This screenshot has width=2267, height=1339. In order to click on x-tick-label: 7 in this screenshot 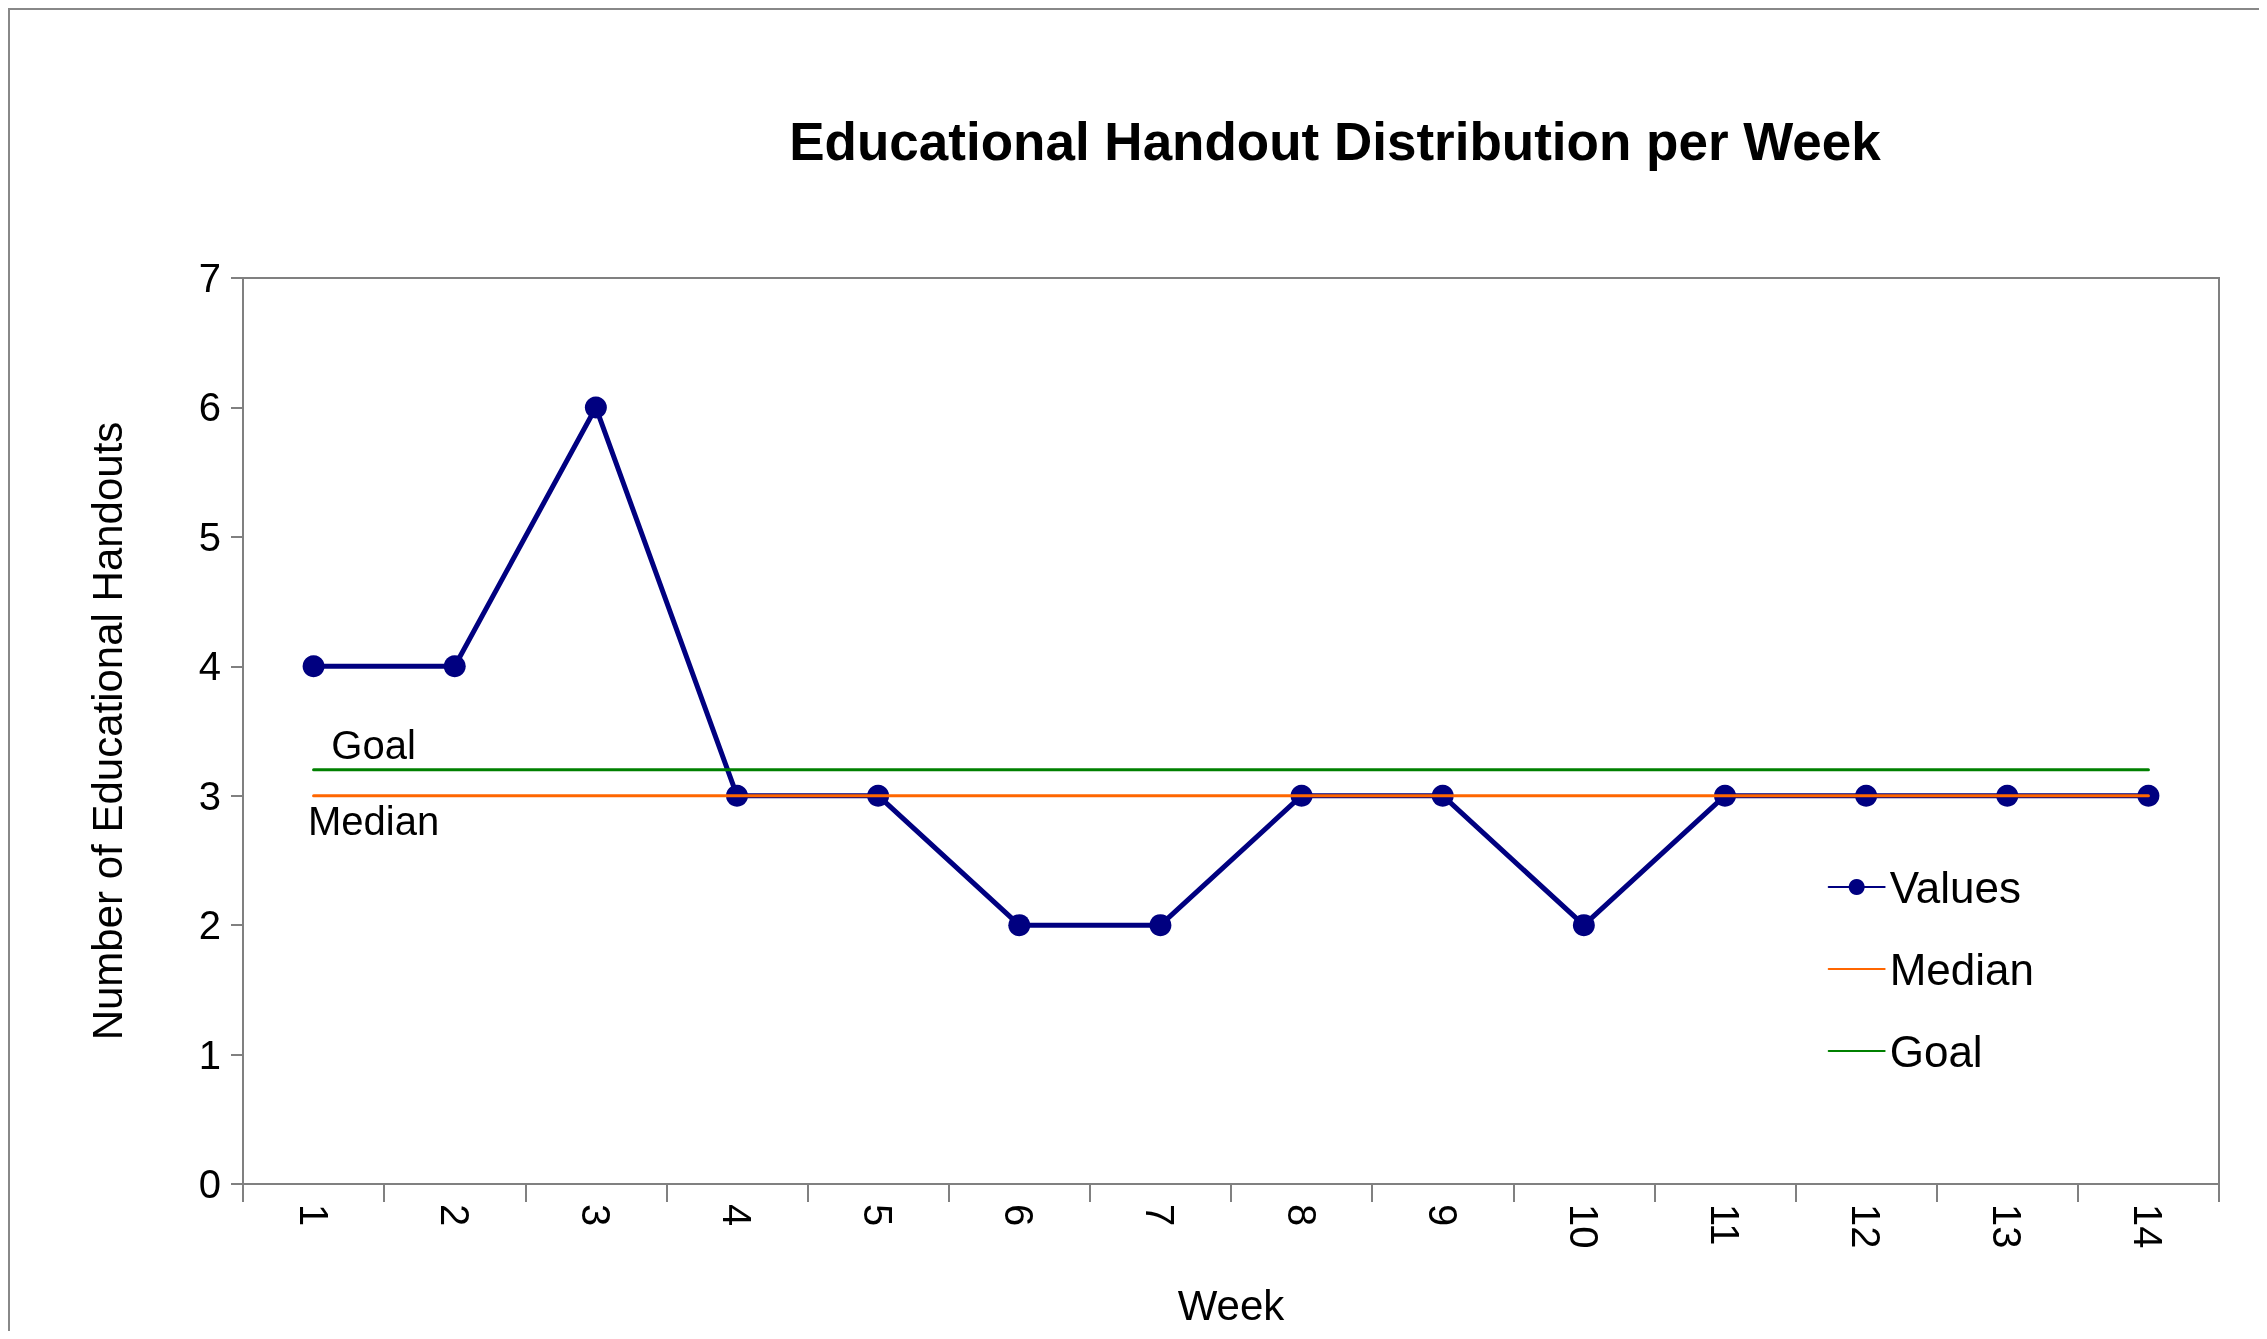, I will do `click(1160, 1215)`.